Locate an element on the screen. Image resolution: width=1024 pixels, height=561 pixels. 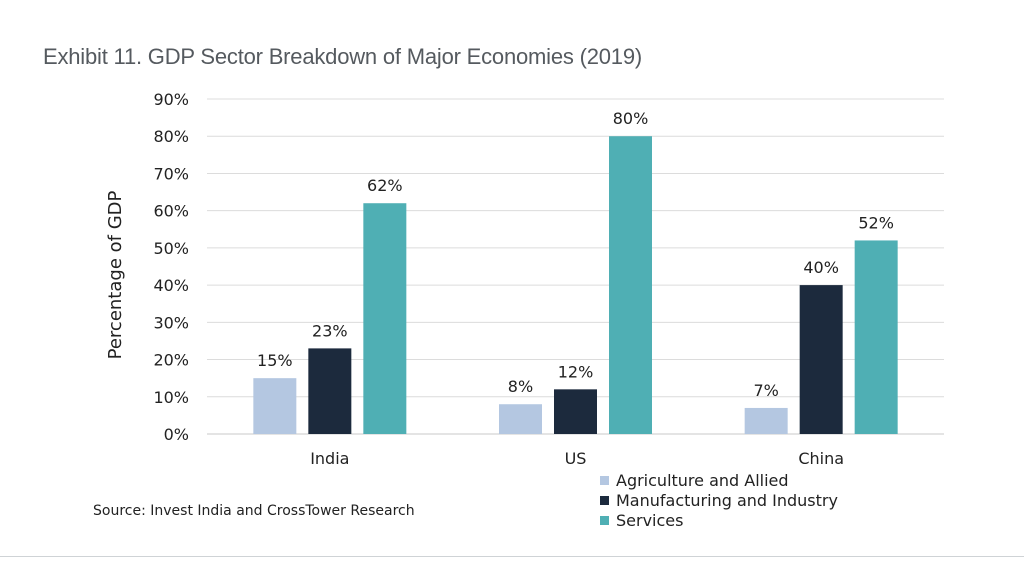
data-label: 15% is located at coordinates (275, 360).